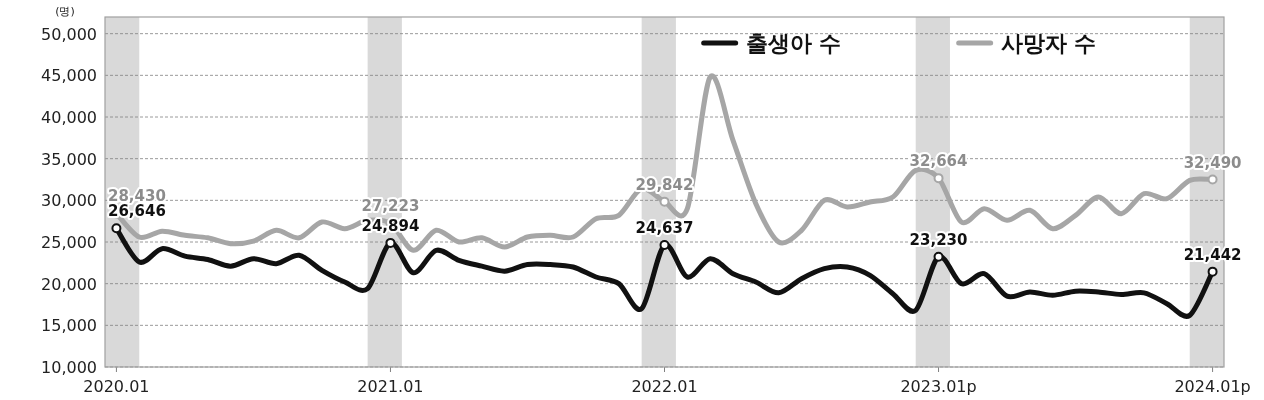  I want to click on y-tick-label: 20,000, so click(69, 284).